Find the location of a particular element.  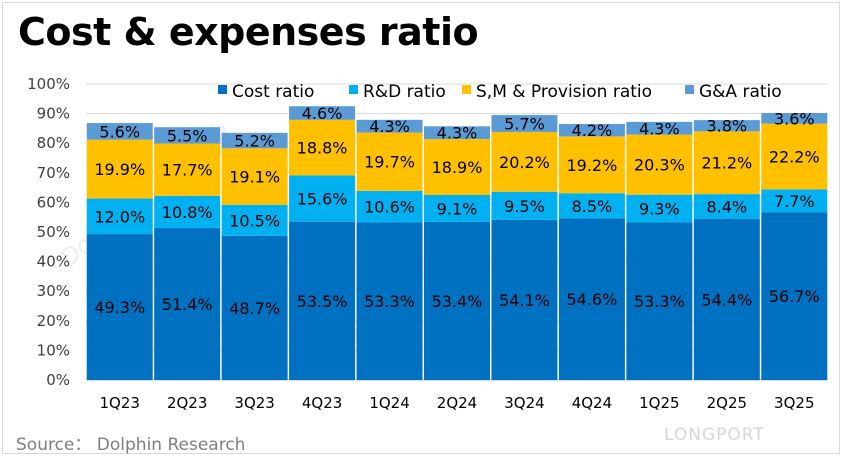

data-label: 17.7% is located at coordinates (187, 170).